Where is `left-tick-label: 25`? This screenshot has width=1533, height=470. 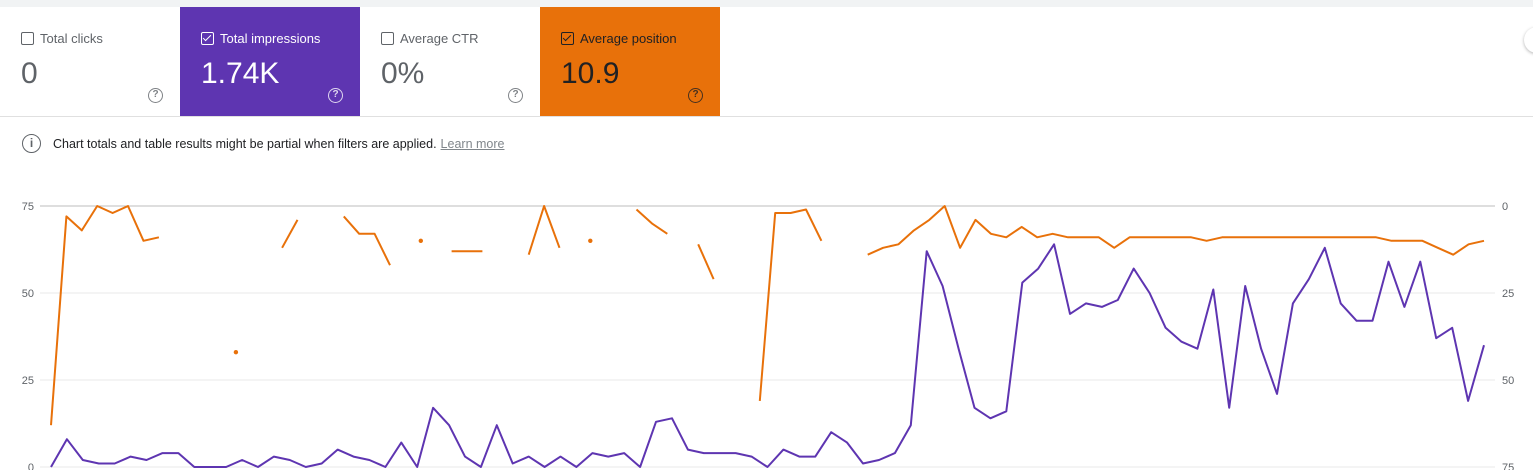
left-tick-label: 25 is located at coordinates (28, 381).